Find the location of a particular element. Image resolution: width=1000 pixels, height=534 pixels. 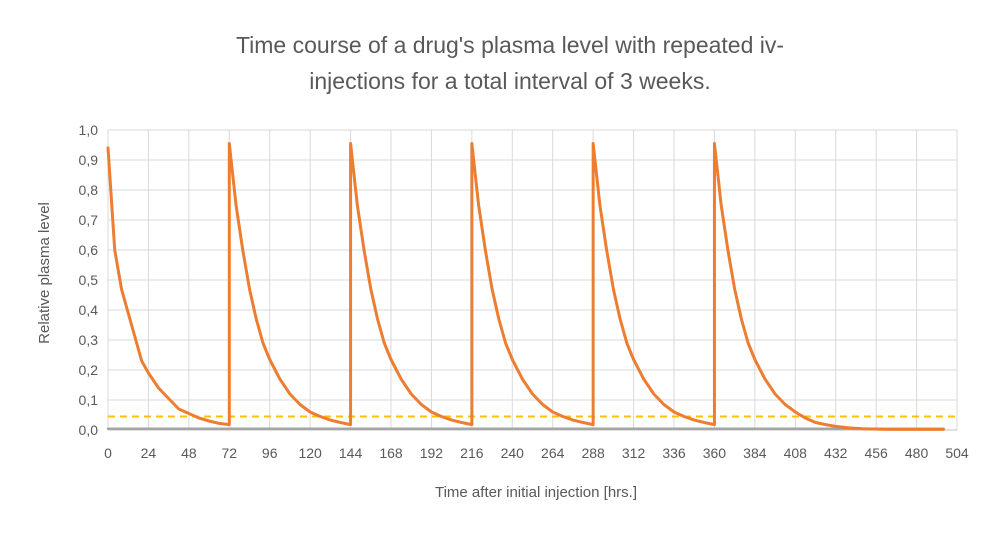

y-tick-label: 0,1 is located at coordinates (89, 400).